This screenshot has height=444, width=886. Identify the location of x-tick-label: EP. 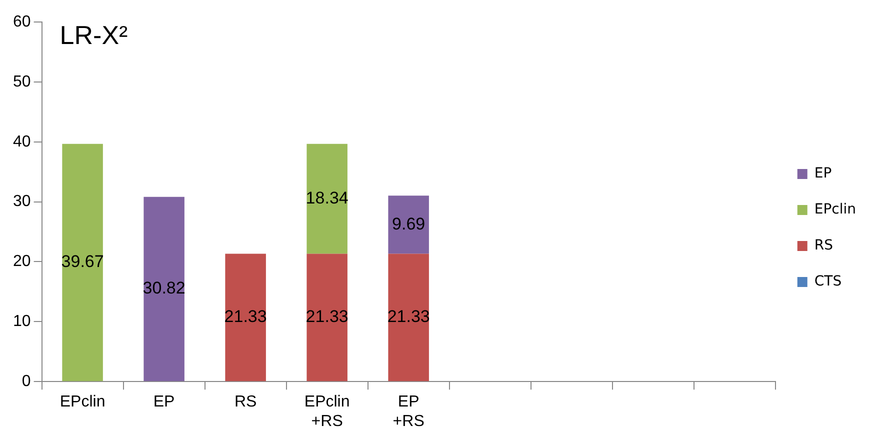
(164, 402).